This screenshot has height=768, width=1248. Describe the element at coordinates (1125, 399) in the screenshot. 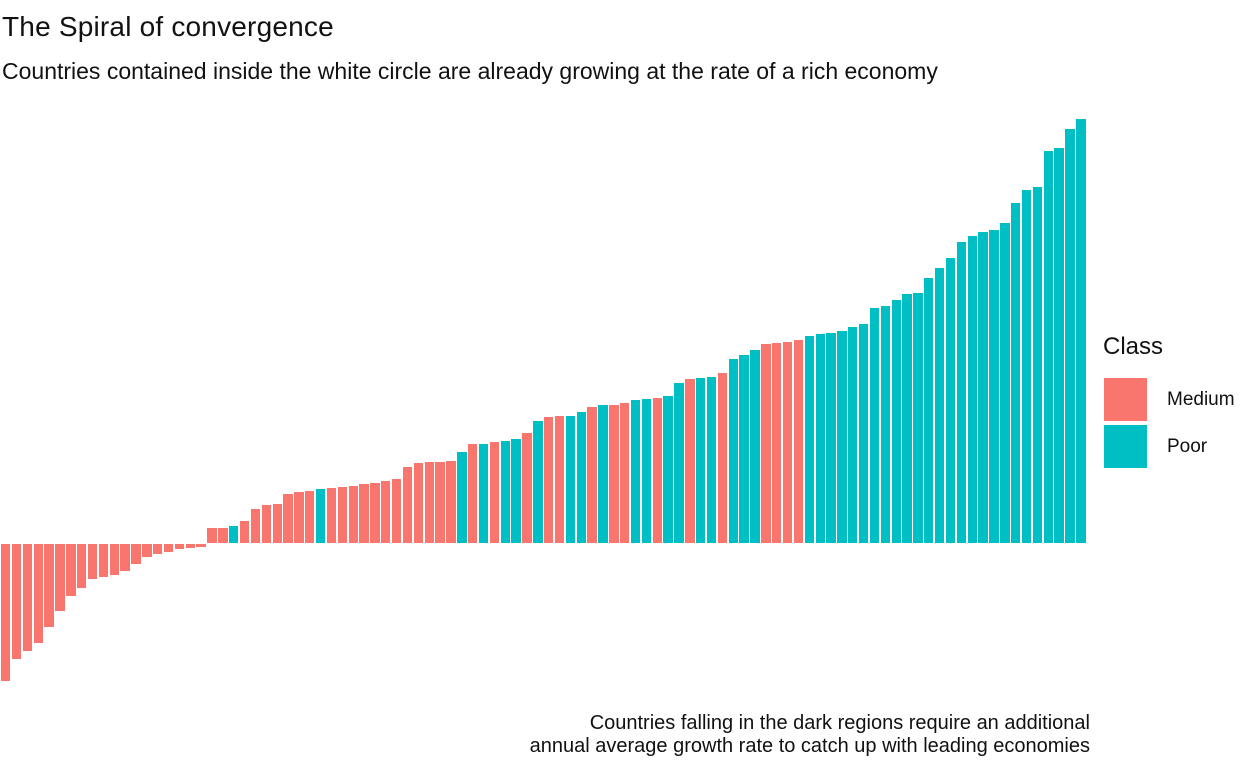

I see `legend-swatch-medium` at that location.